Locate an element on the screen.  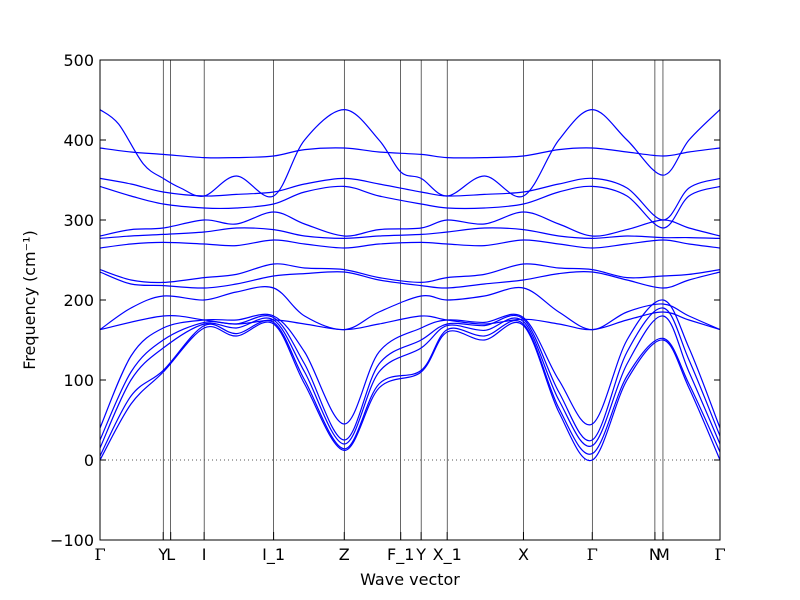
xtick-label-0: Γ is located at coordinates (99, 554).